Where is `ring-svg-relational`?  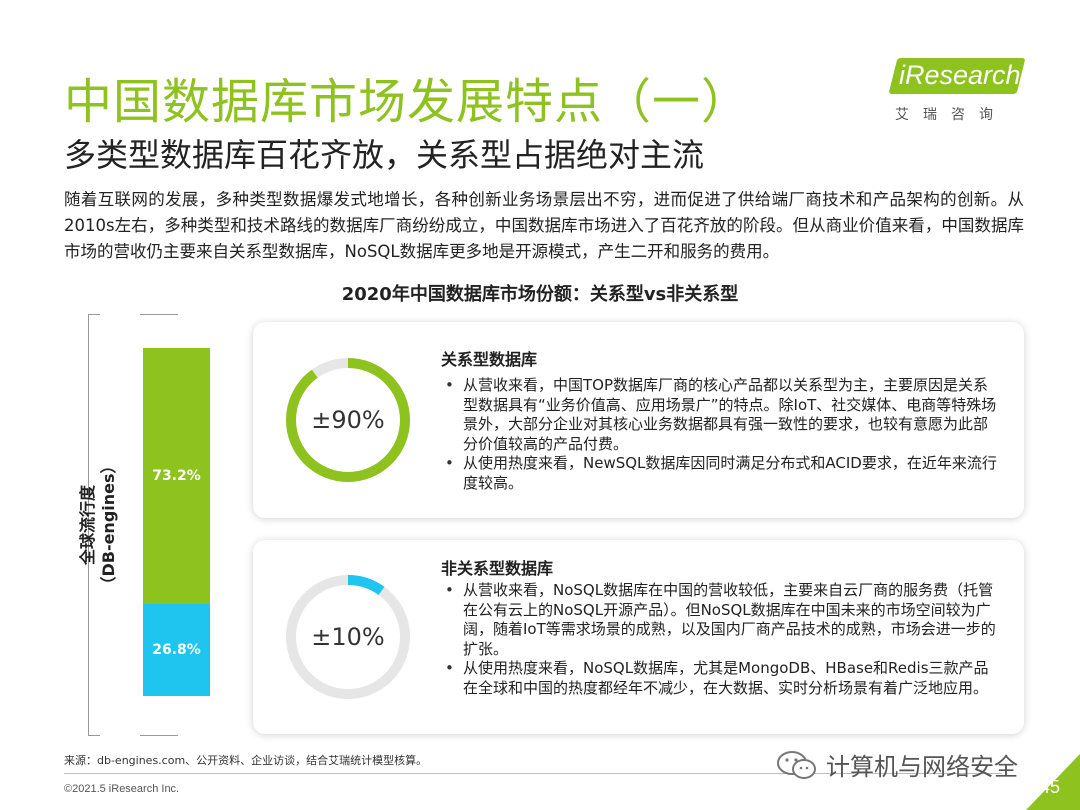 ring-svg-relational is located at coordinates (348, 420).